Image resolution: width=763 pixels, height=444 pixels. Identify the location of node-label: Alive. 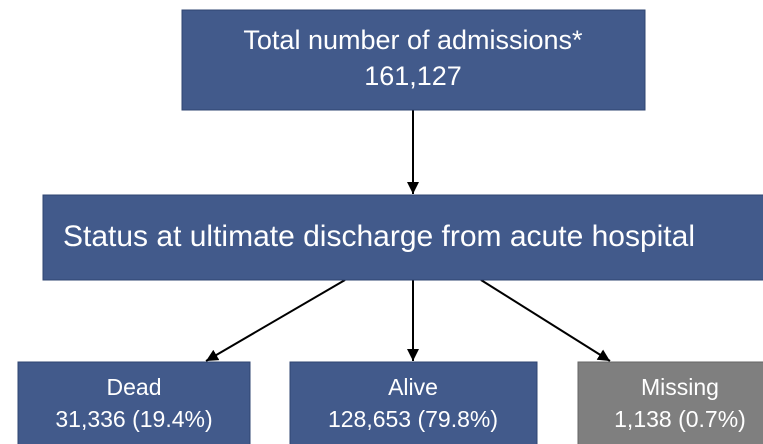
(413, 387).